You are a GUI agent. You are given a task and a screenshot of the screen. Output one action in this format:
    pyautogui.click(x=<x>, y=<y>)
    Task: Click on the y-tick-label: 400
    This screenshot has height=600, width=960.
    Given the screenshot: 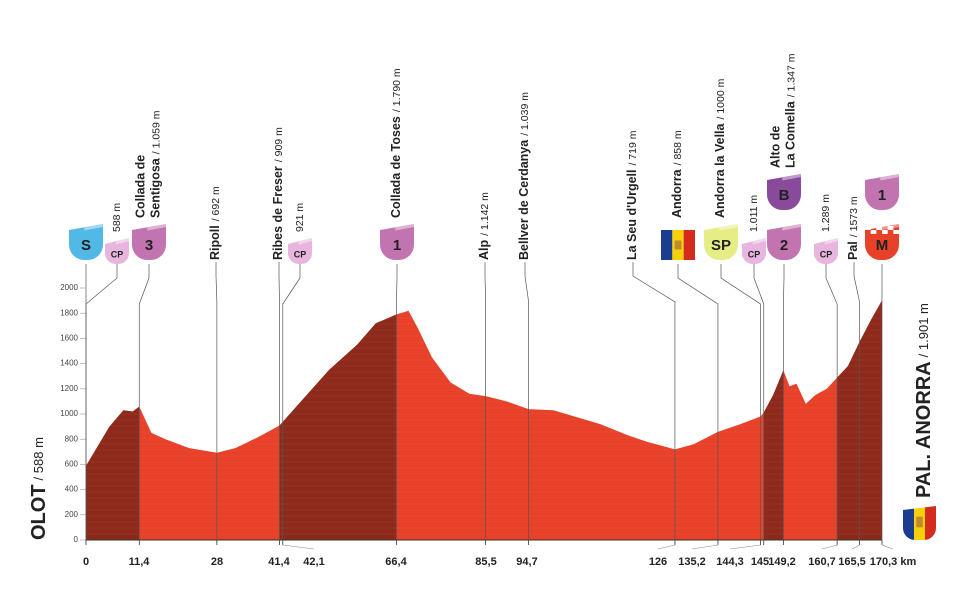 What is the action you would take?
    pyautogui.click(x=72, y=489)
    